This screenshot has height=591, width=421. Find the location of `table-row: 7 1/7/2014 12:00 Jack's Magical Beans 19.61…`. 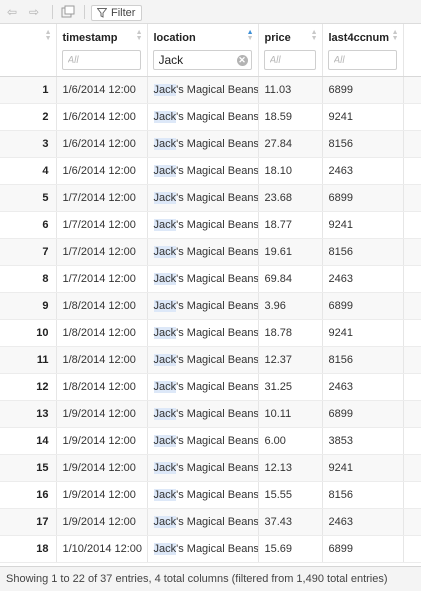

table-row: 7 1/7/2014 12:00 Jack's Magical Beans 19.61… is located at coordinates (210, 252).